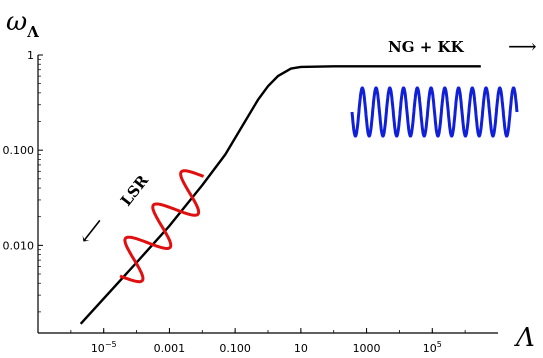 Image resolution: width=543 pixels, height=358 pixels. Describe the element at coordinates (104, 347) in the screenshot. I see `x-tick-label: 10⁻⁵` at that location.